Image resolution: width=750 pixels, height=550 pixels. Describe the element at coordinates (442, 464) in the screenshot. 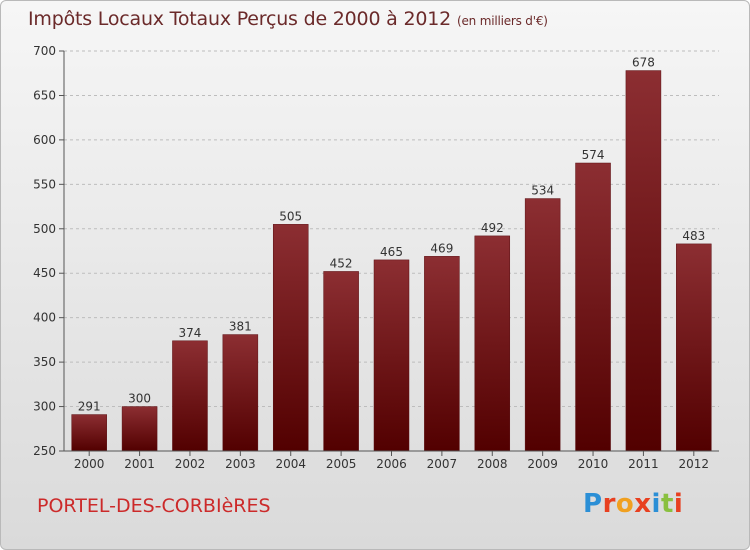

I see `x-tick-label: 2007` at that location.